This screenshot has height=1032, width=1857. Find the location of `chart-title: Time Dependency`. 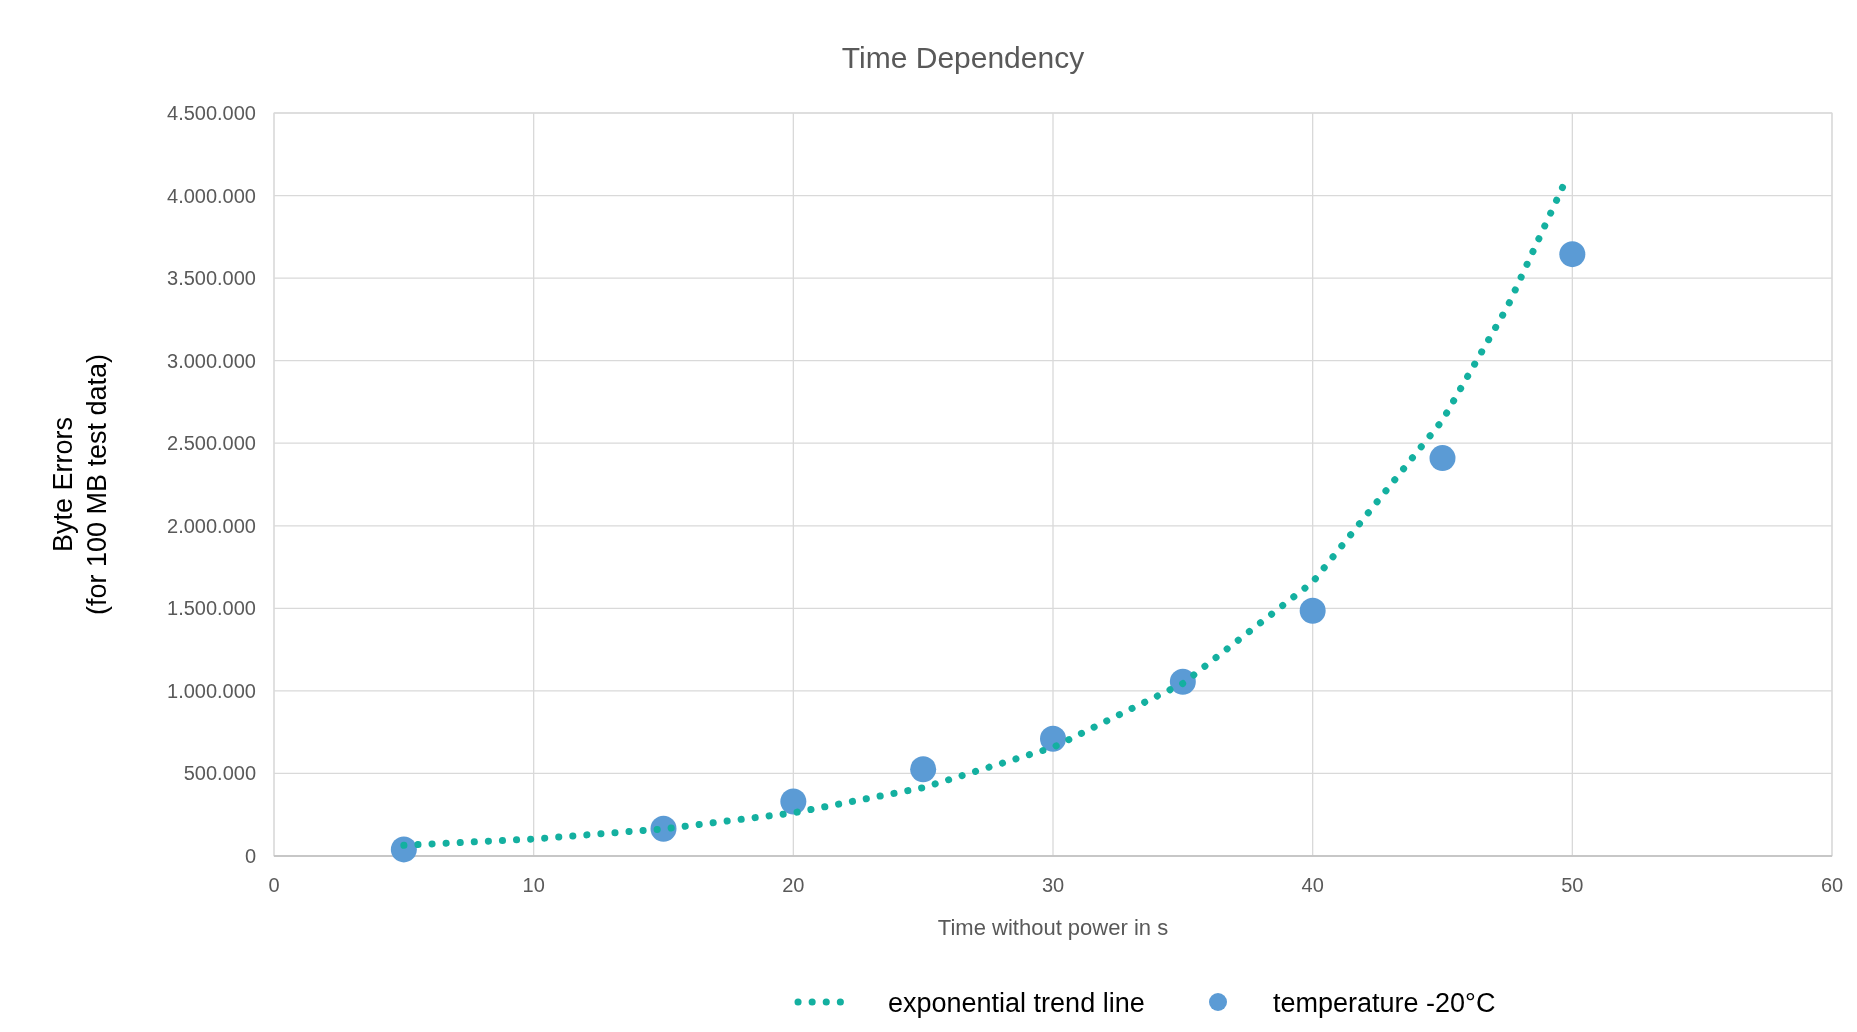

chart-title: Time Dependency is located at coordinates (963, 57).